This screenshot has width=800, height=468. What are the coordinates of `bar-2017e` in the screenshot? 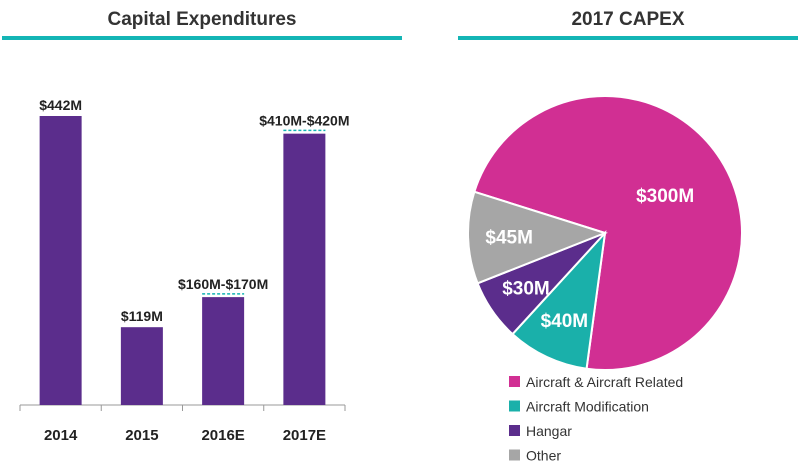 It's located at (304, 269).